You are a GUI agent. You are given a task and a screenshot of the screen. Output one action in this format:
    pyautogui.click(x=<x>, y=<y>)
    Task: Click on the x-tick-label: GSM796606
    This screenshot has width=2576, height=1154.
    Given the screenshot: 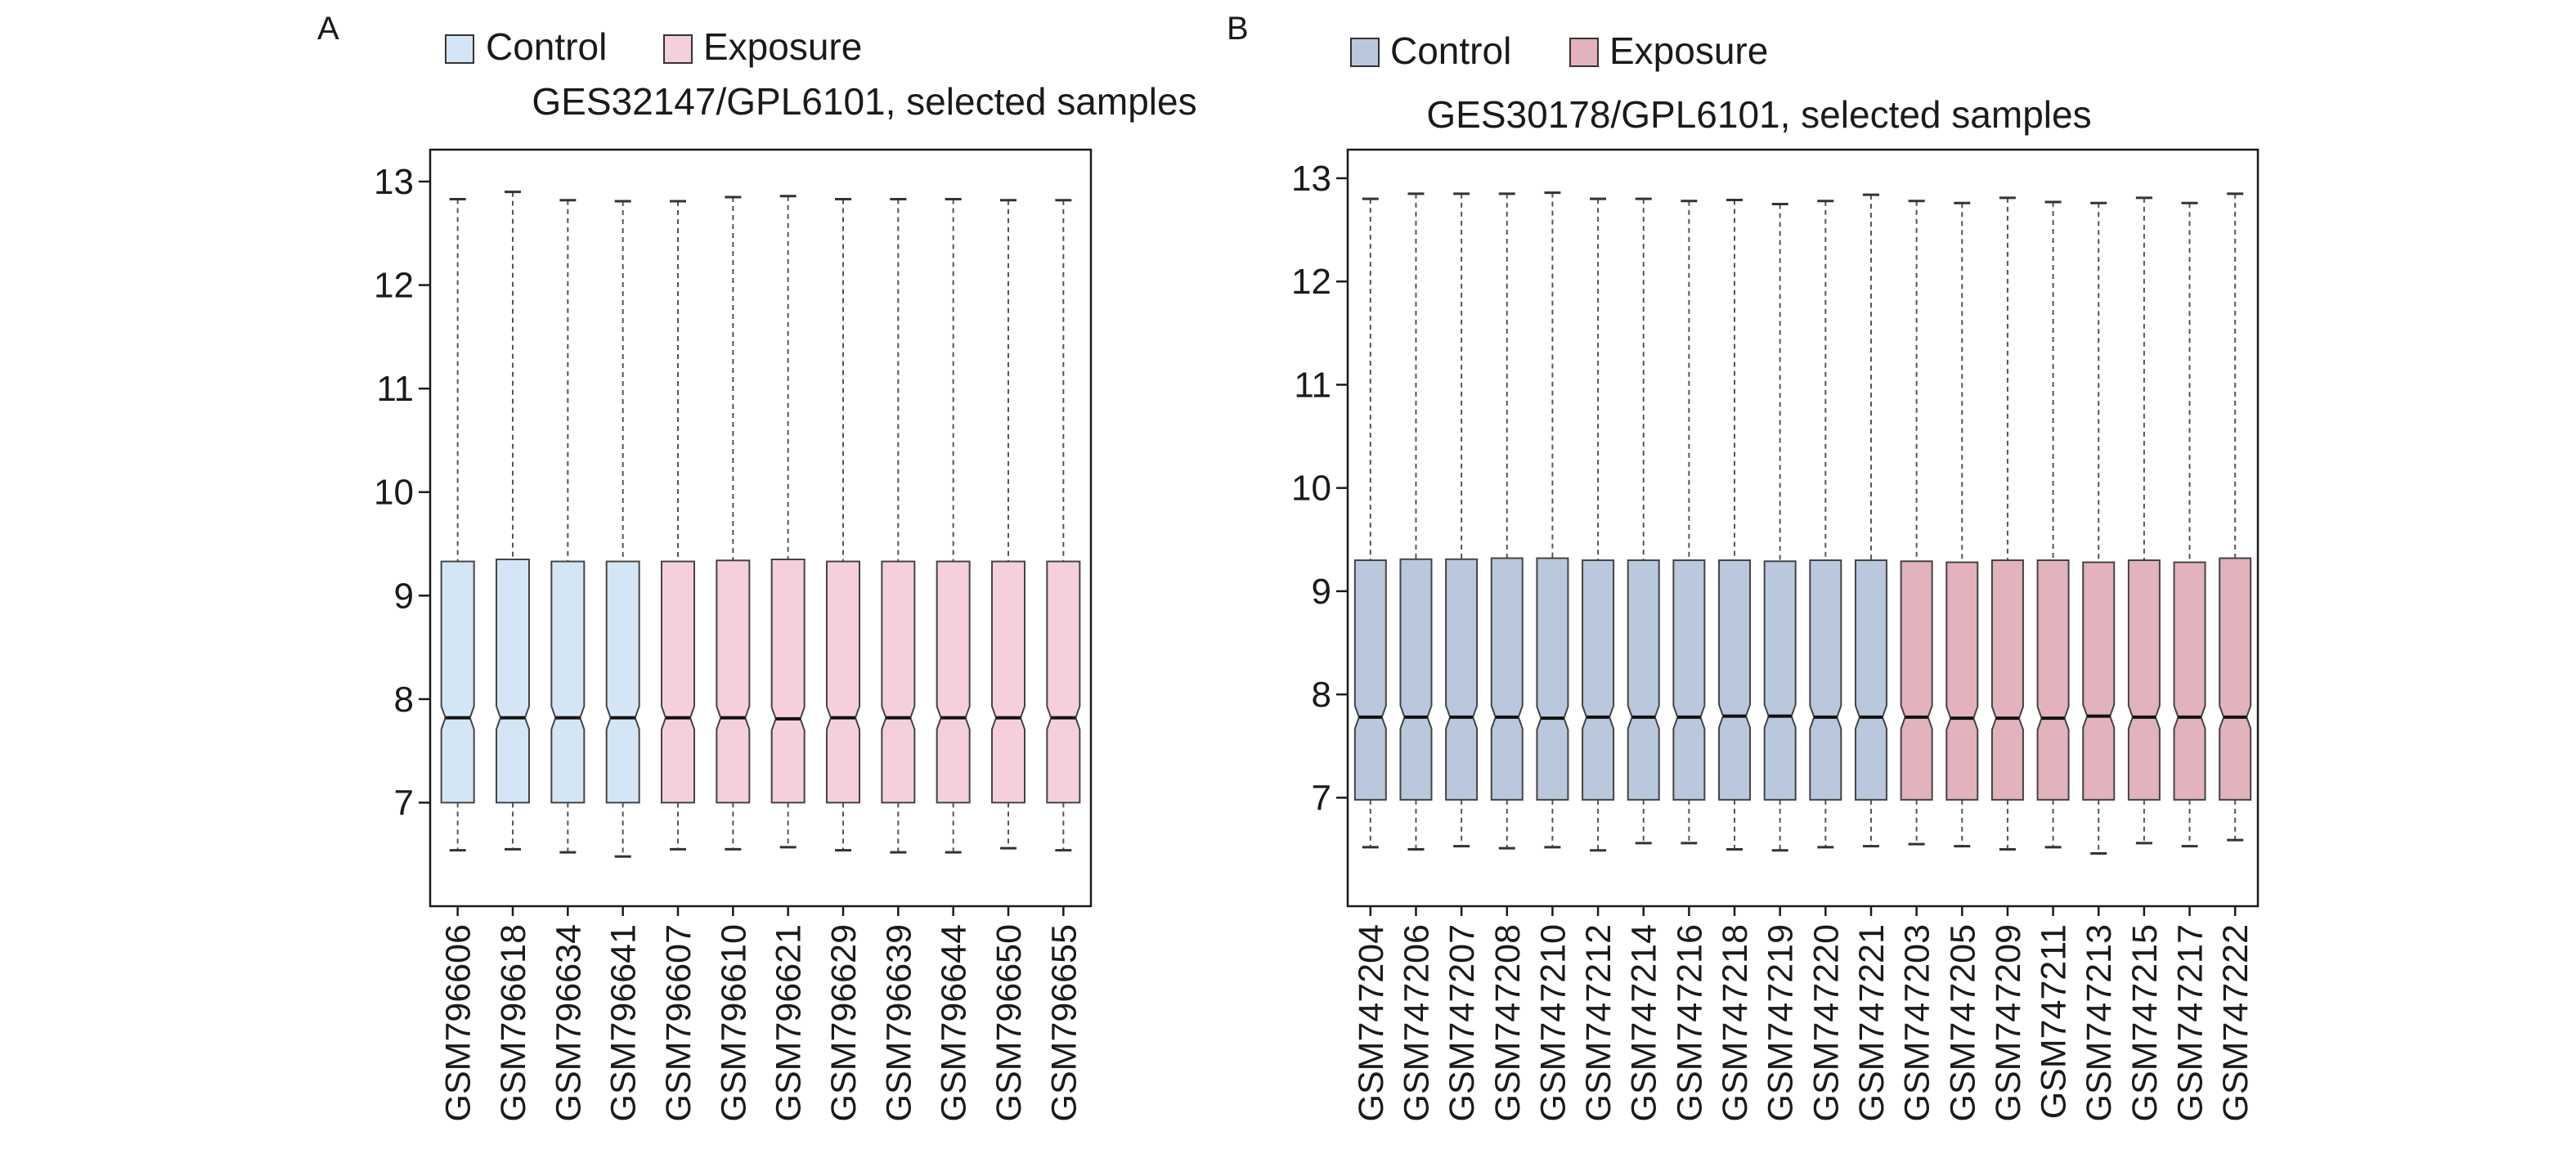 What is the action you would take?
    pyautogui.click(x=459, y=1022)
    